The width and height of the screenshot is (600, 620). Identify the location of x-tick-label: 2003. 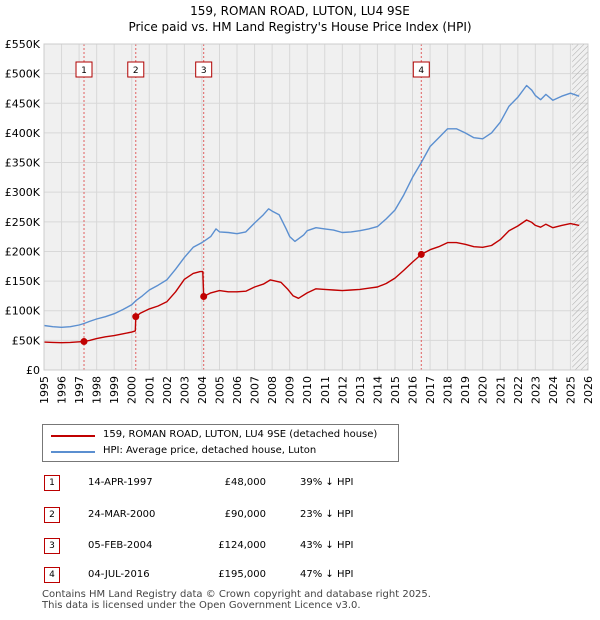
(184, 390).